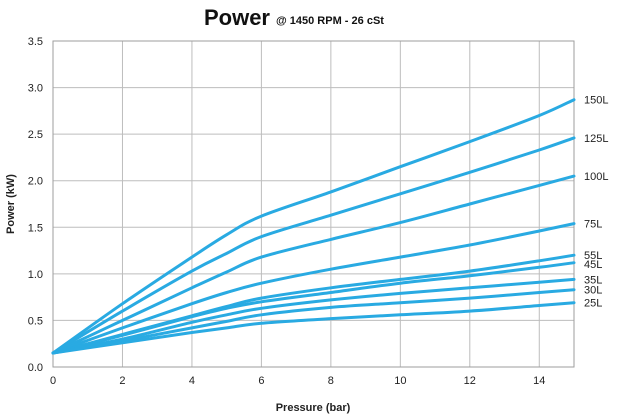  Describe the element at coordinates (35, 89) in the screenshot. I see `y-tick-label: 3.0` at that location.